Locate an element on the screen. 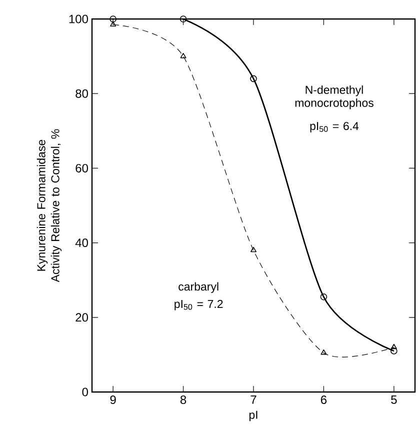  y-axis-title: Kynurenine Formamidase Activity Relative to Control, % is located at coordinates (49, 205).